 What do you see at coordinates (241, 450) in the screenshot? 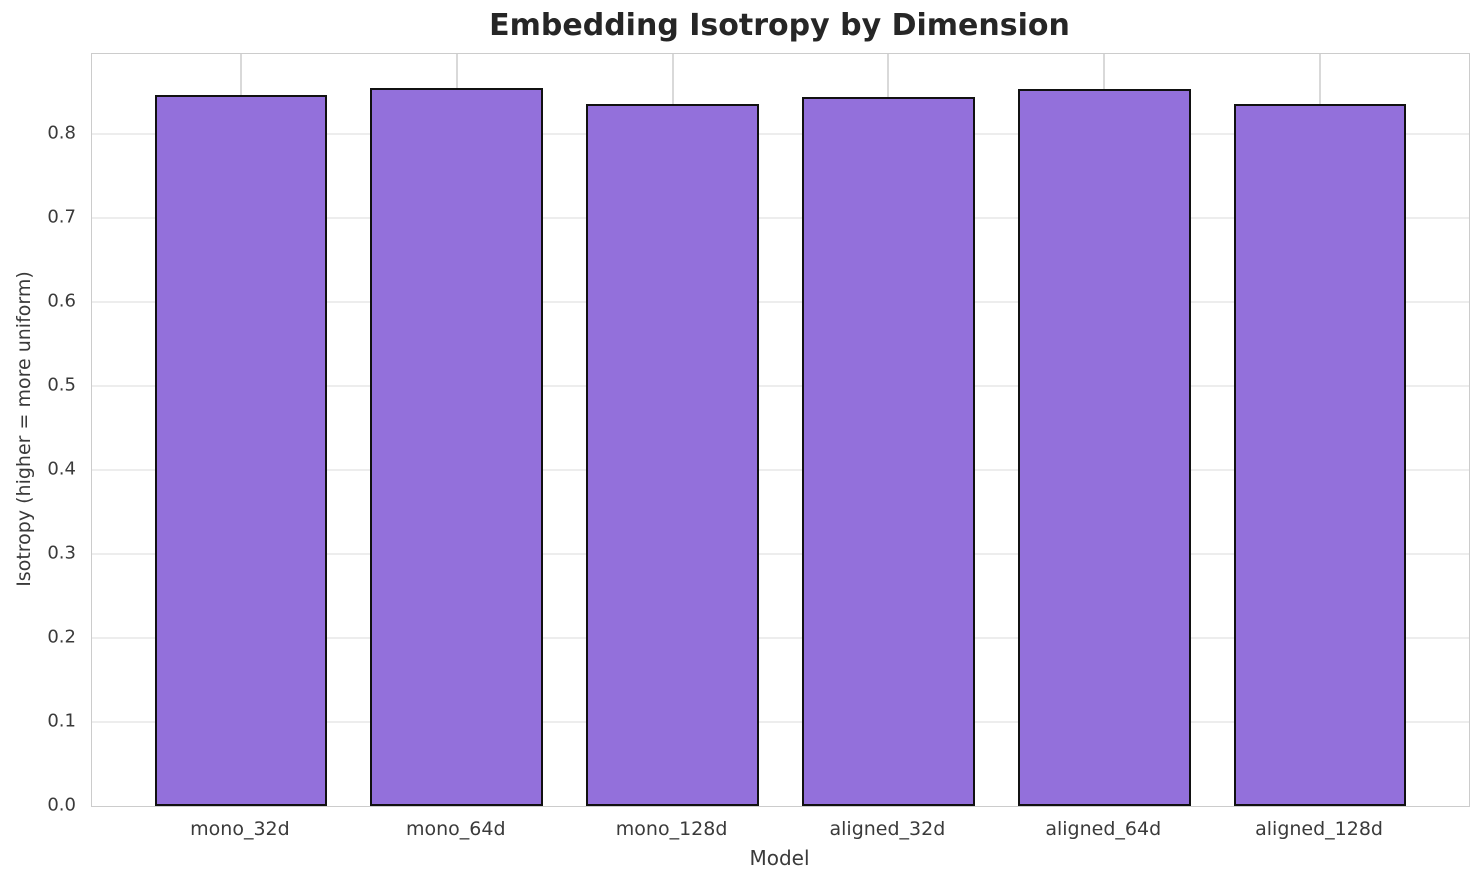
I see `bar-mono_32d` at bounding box center [241, 450].